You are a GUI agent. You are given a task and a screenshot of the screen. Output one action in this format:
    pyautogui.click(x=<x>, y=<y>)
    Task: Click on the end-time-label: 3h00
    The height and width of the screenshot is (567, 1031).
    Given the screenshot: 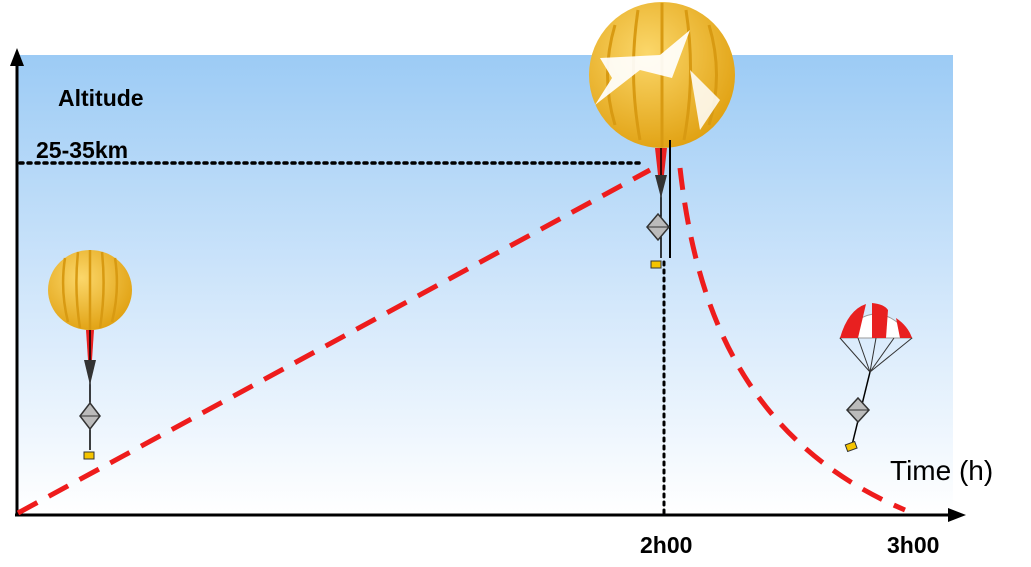 What is the action you would take?
    pyautogui.click(x=913, y=545)
    